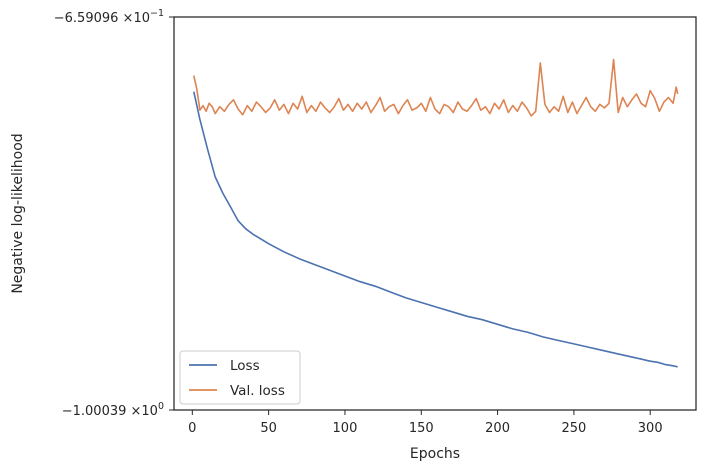 The image size is (707, 471). What do you see at coordinates (114, 213) in the screenshot?
I see `y-axis: −6.59096 ×10−1 −1.00039 ×100` at bounding box center [114, 213].